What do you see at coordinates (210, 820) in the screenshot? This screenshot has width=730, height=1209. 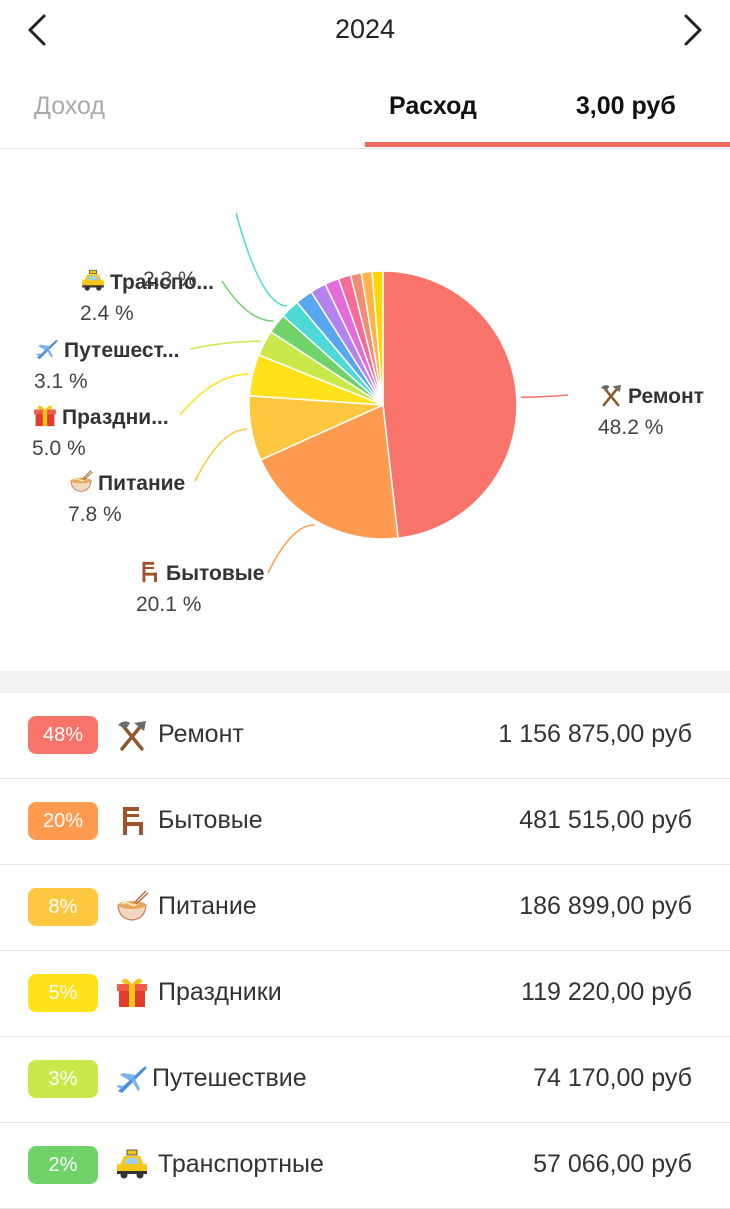 I see `category-name: Бытовые` at bounding box center [210, 820].